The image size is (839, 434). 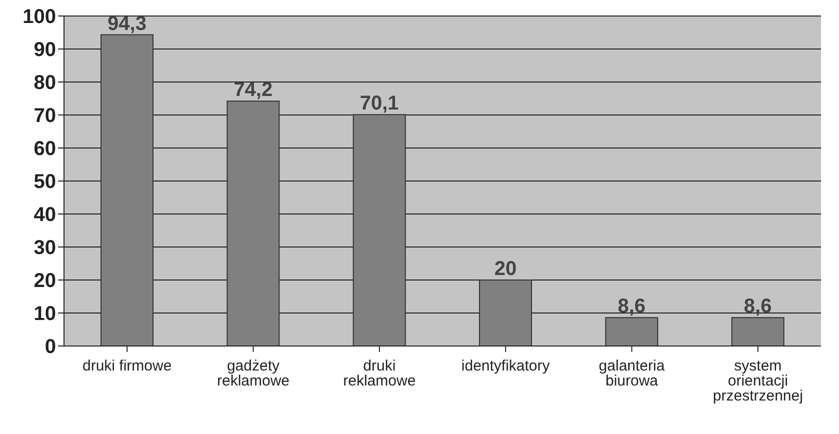 I want to click on data-label: 70,1, so click(x=379, y=103).